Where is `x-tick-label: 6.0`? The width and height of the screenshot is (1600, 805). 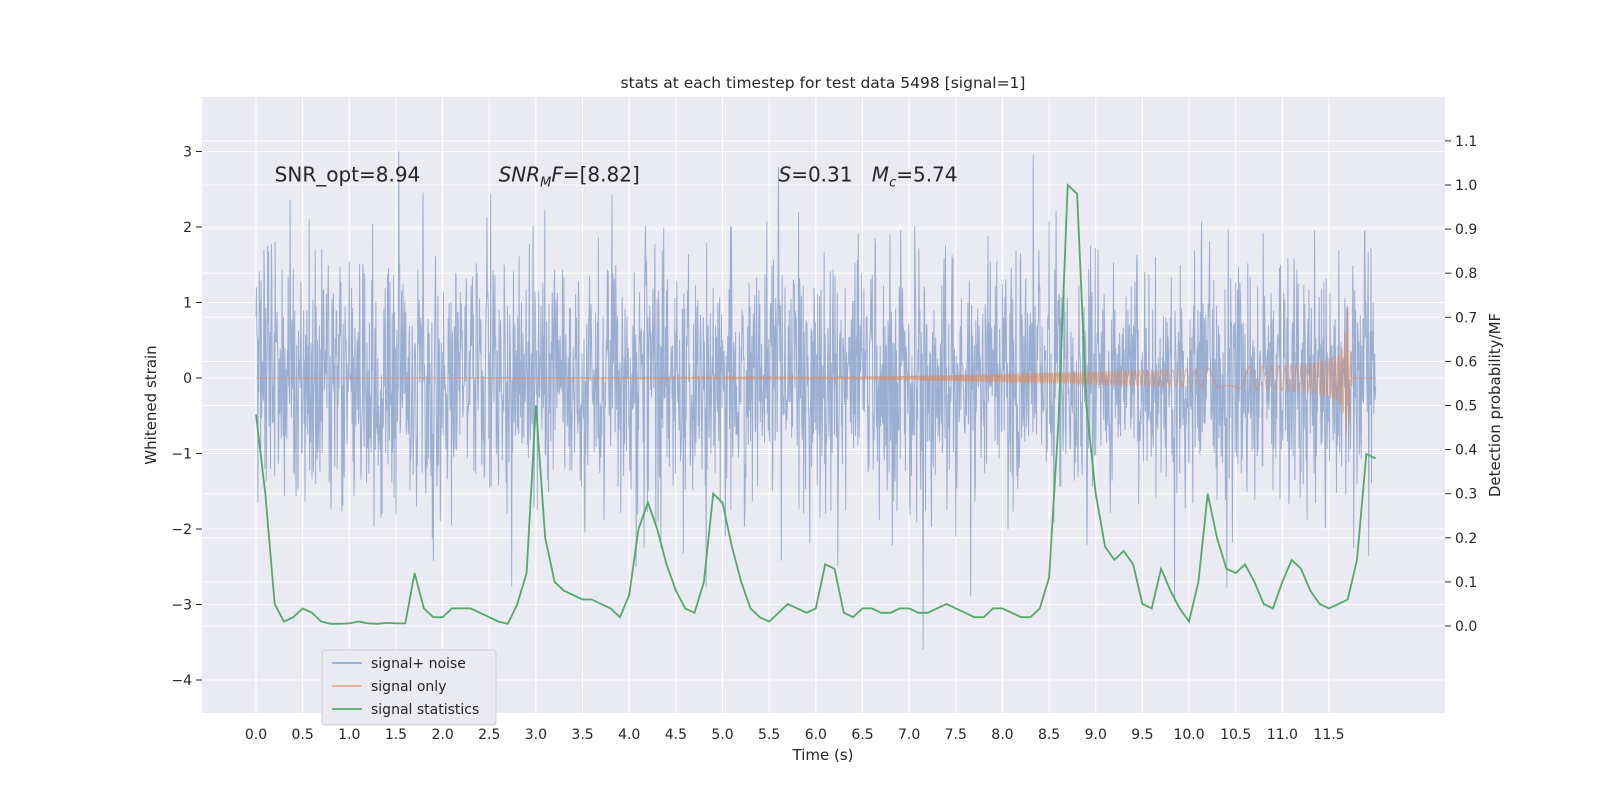
x-tick-label: 6.0 is located at coordinates (816, 735).